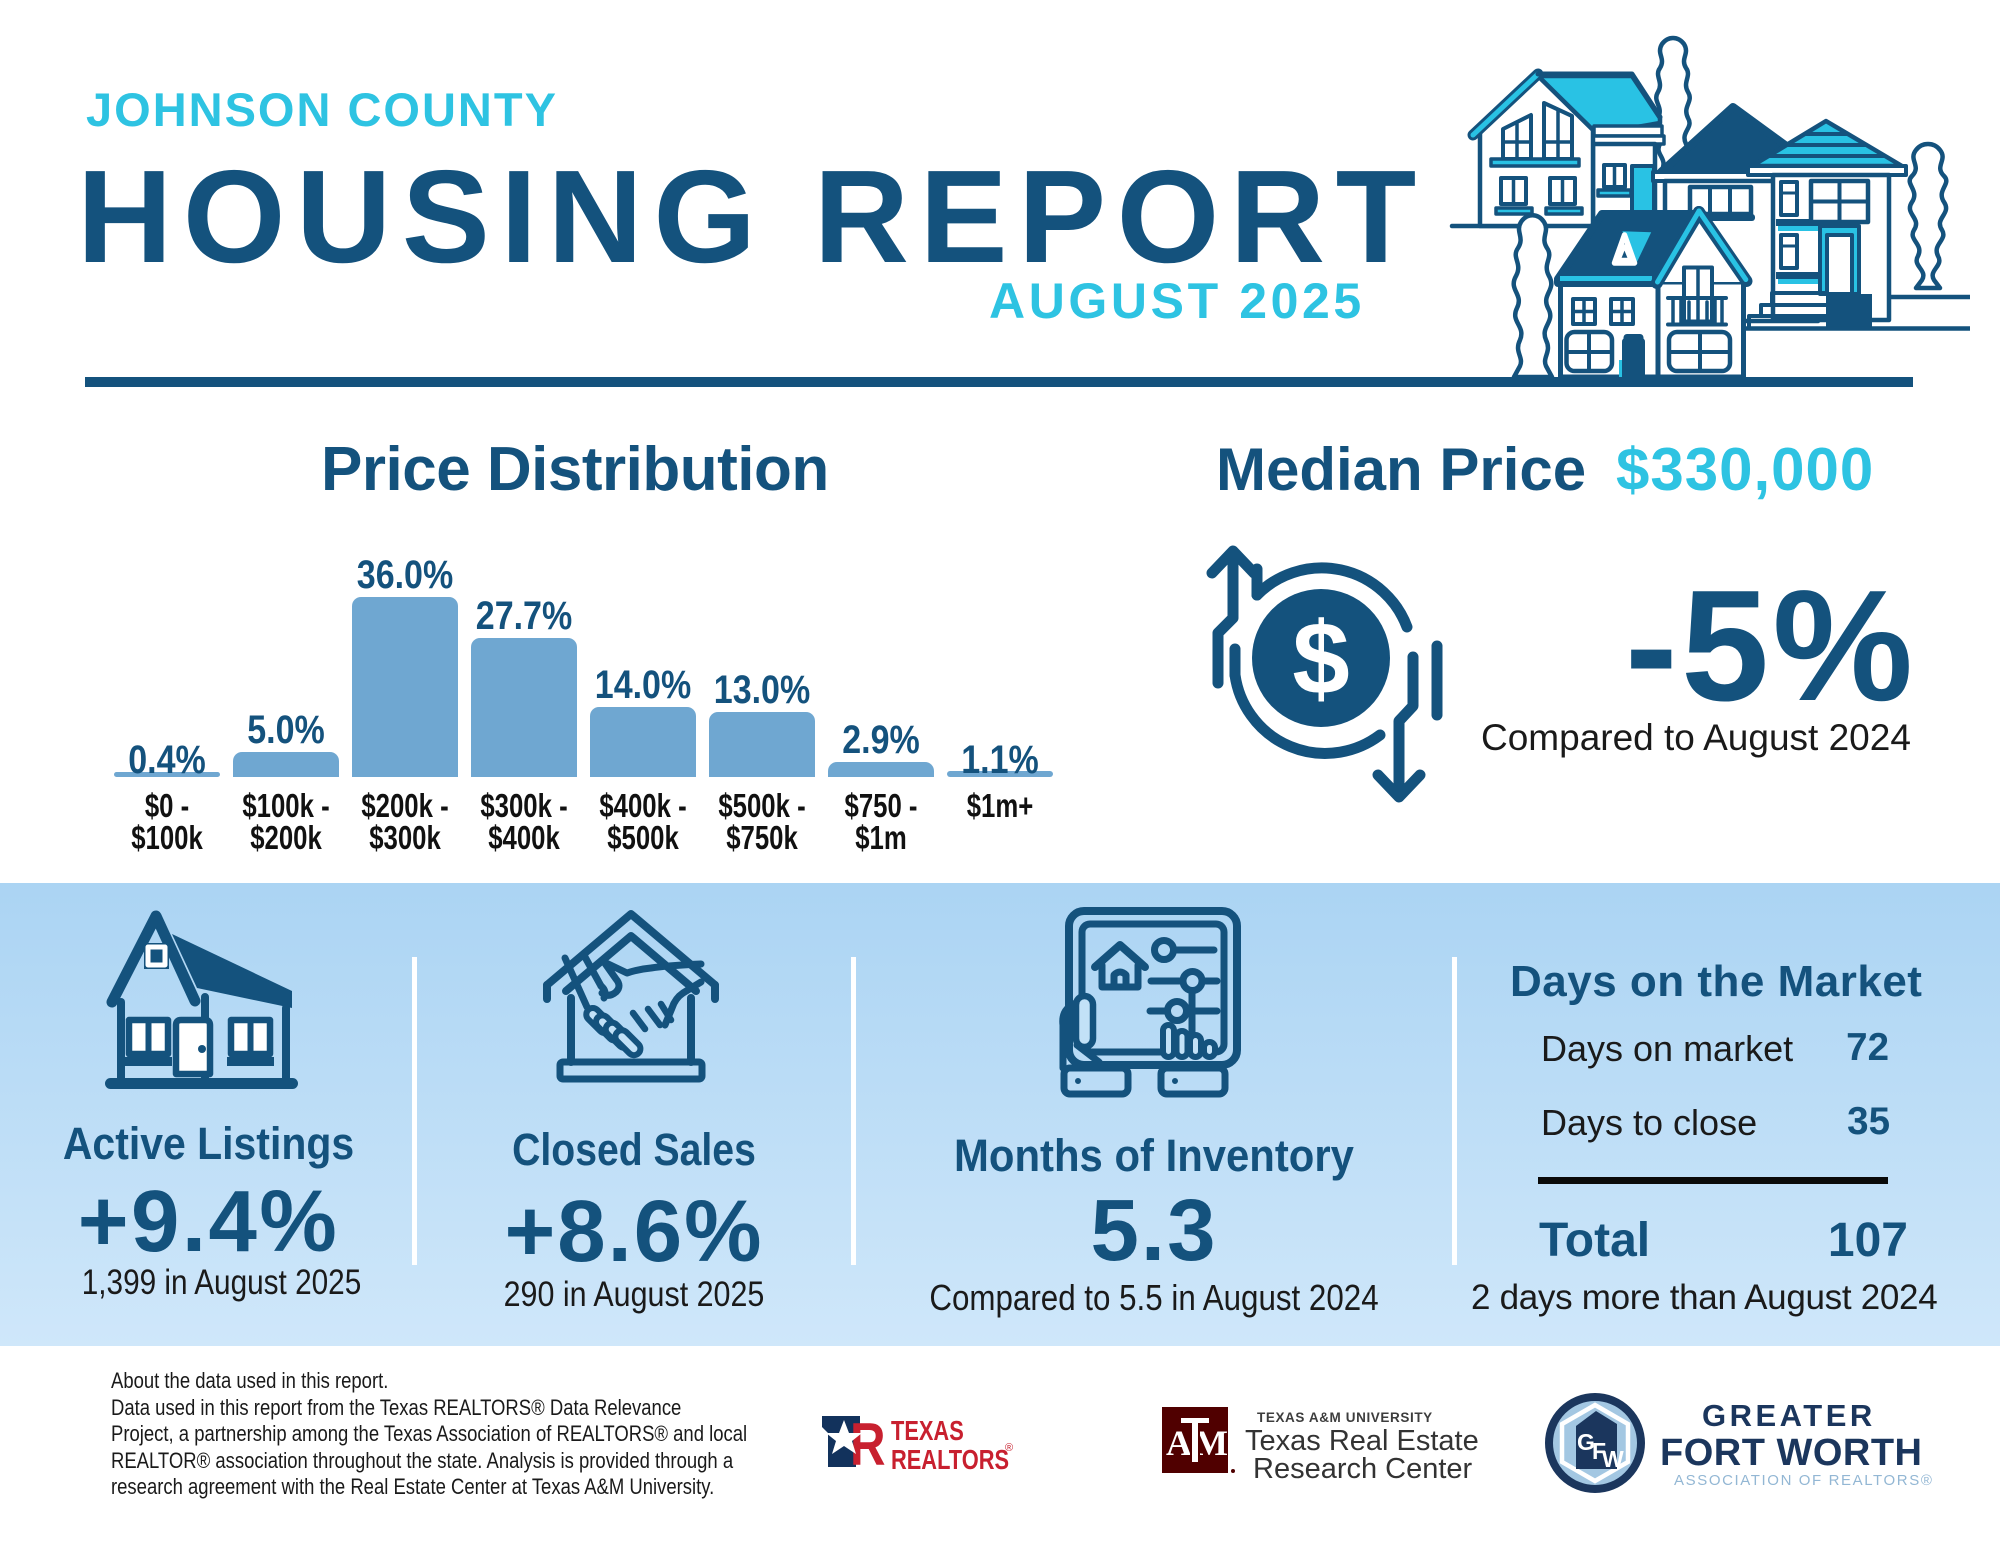  What do you see at coordinates (1363, 1468) in the screenshot?
I see `svg-text: Research Center` at bounding box center [1363, 1468].